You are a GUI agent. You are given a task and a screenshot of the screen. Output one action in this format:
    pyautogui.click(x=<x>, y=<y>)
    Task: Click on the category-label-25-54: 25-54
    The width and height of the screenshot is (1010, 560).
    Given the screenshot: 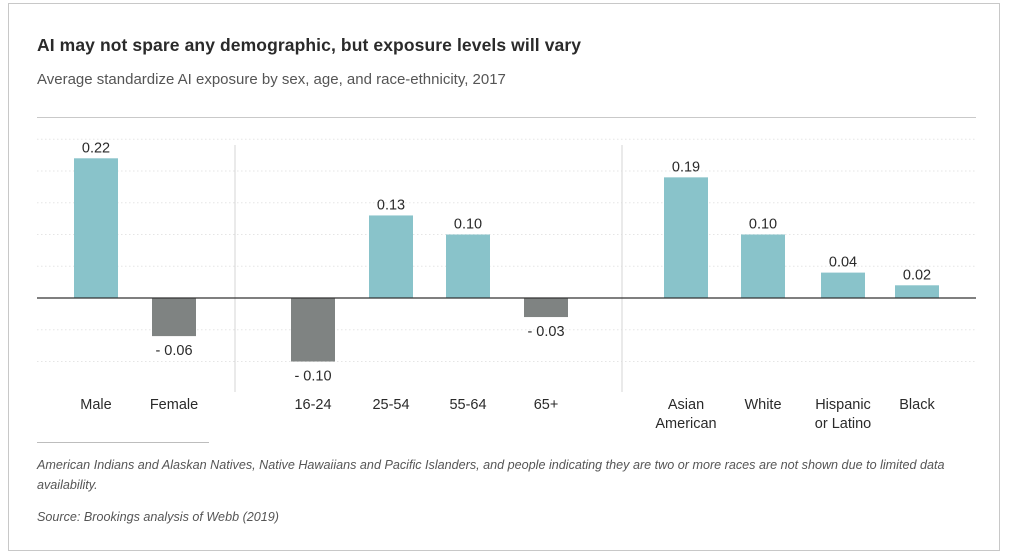 What is the action you would take?
    pyautogui.click(x=390, y=405)
    